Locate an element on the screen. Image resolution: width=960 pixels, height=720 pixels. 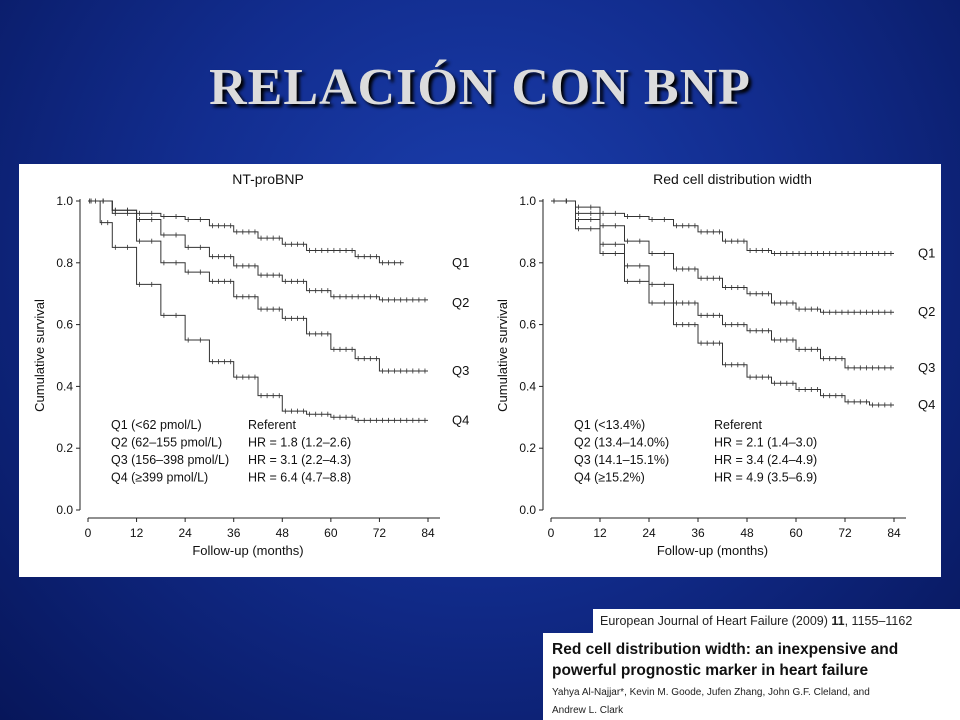
chart1-legend-group: Q2 (62–155 pmol/L) is located at coordinates (166, 443).